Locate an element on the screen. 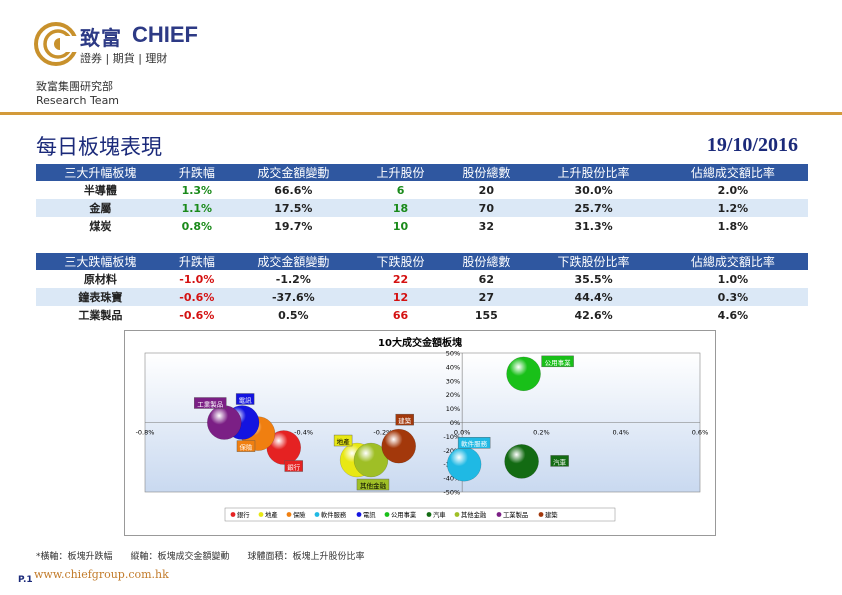 The width and height of the screenshot is (842, 595). rising-ratio: 25.7% is located at coordinates (593, 208).